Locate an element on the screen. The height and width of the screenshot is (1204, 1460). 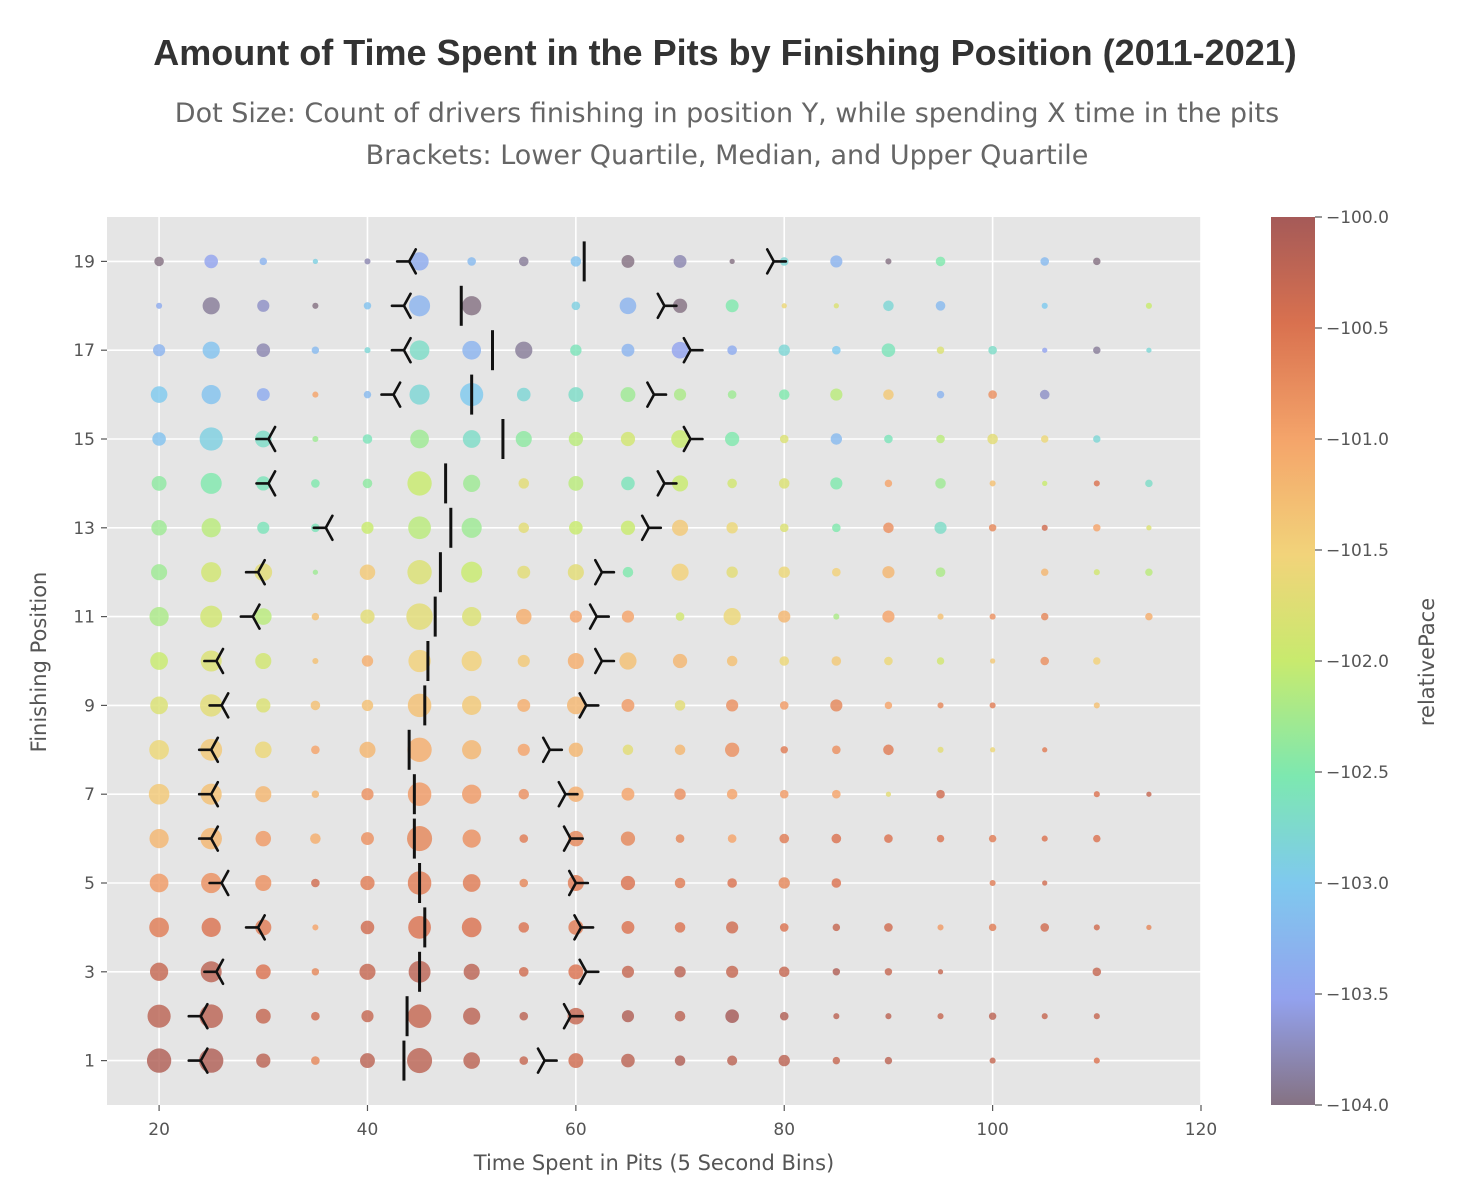
y-tick-label: 13 is located at coordinates (84, 529).